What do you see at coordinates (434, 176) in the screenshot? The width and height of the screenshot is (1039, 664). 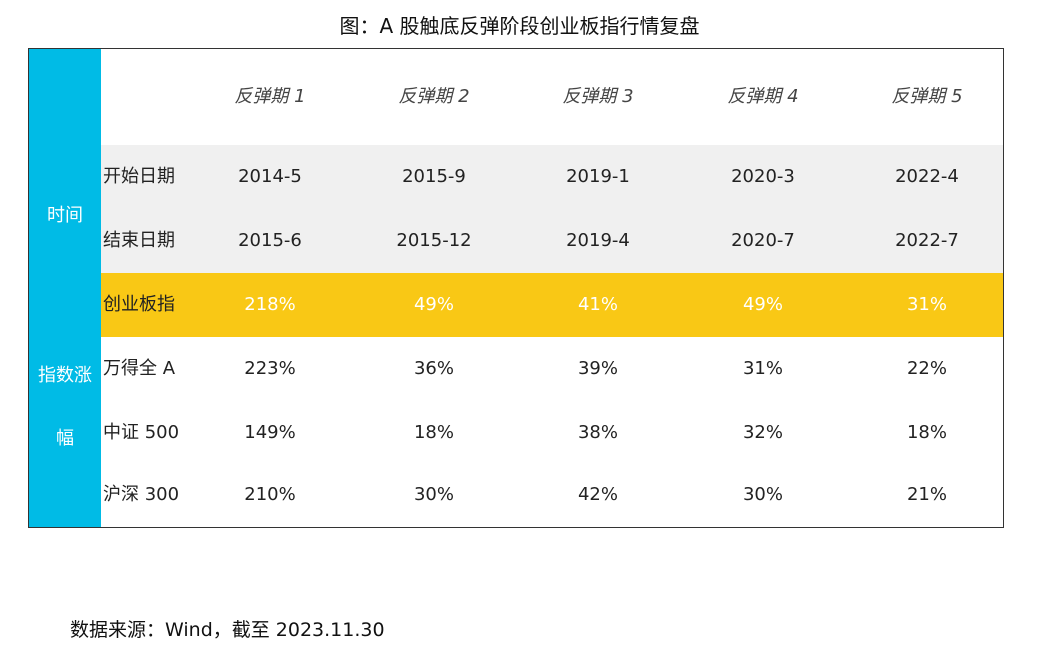 I see `table-cell: 2015-9` at bounding box center [434, 176].